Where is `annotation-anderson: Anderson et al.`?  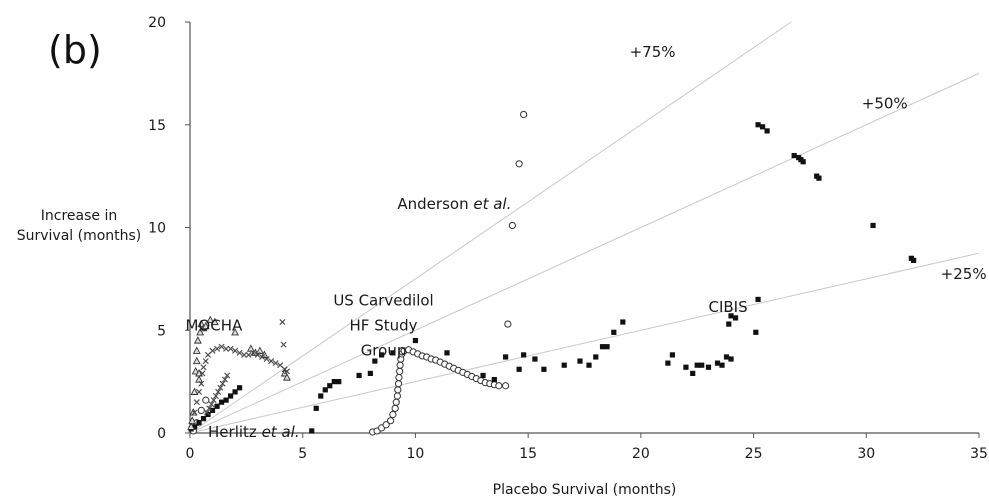 annotation-anderson: Anderson et al. is located at coordinates (454, 204).